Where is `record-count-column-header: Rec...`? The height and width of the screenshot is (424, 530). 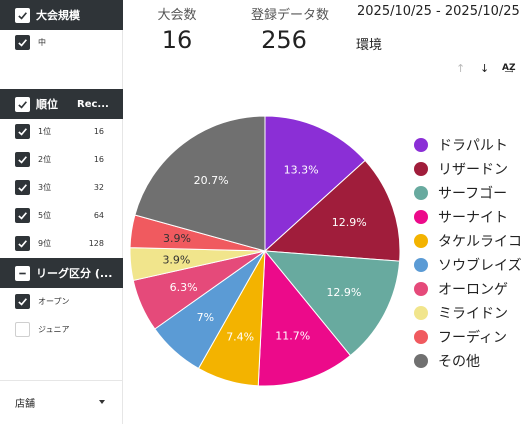
record-count-column-header: Rec... is located at coordinates (93, 104).